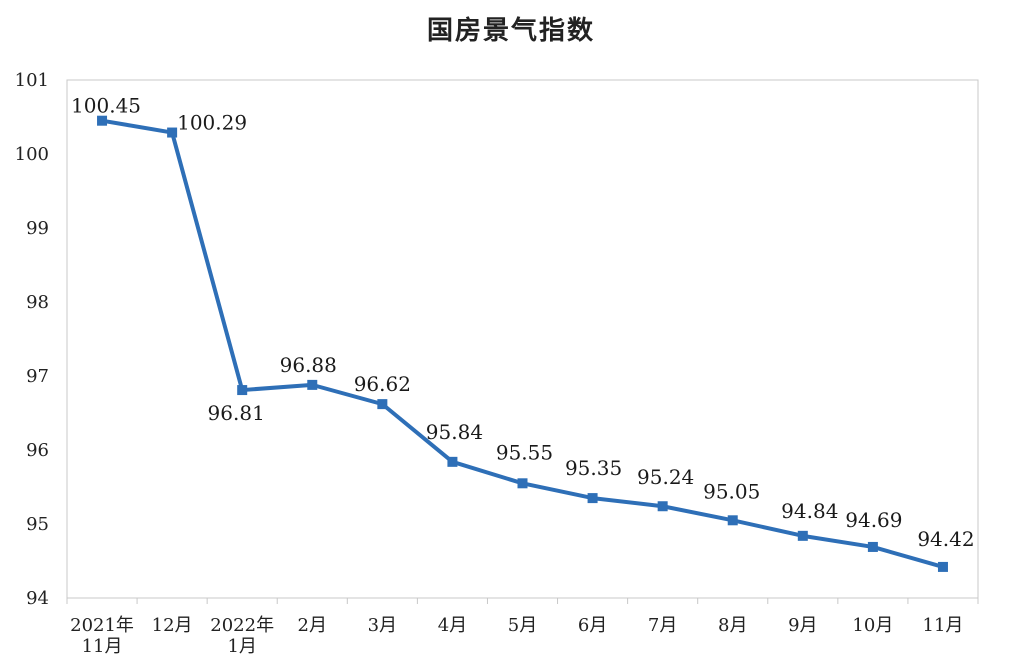 This screenshot has width=1022, height=670. What do you see at coordinates (32, 80) in the screenshot?
I see `y-tick-label: 101` at bounding box center [32, 80].